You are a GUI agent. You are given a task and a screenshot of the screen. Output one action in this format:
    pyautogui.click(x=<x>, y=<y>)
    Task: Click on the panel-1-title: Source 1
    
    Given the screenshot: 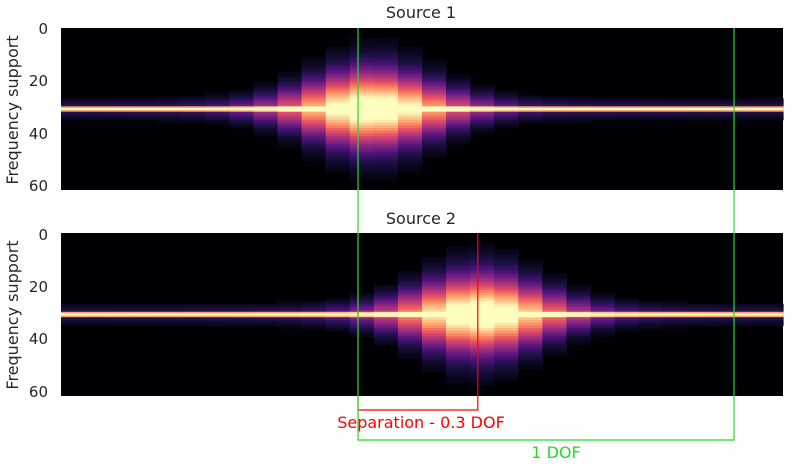 What is the action you would take?
    pyautogui.click(x=421, y=12)
    